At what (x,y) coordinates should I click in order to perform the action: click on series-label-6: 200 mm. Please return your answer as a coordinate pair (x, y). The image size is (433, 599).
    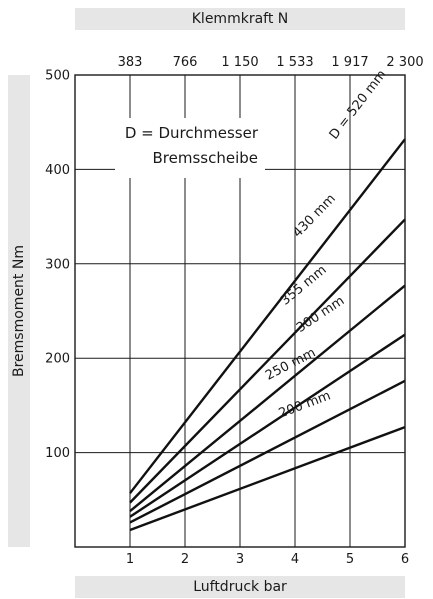
    Looking at the image, I should click on (305, 404).